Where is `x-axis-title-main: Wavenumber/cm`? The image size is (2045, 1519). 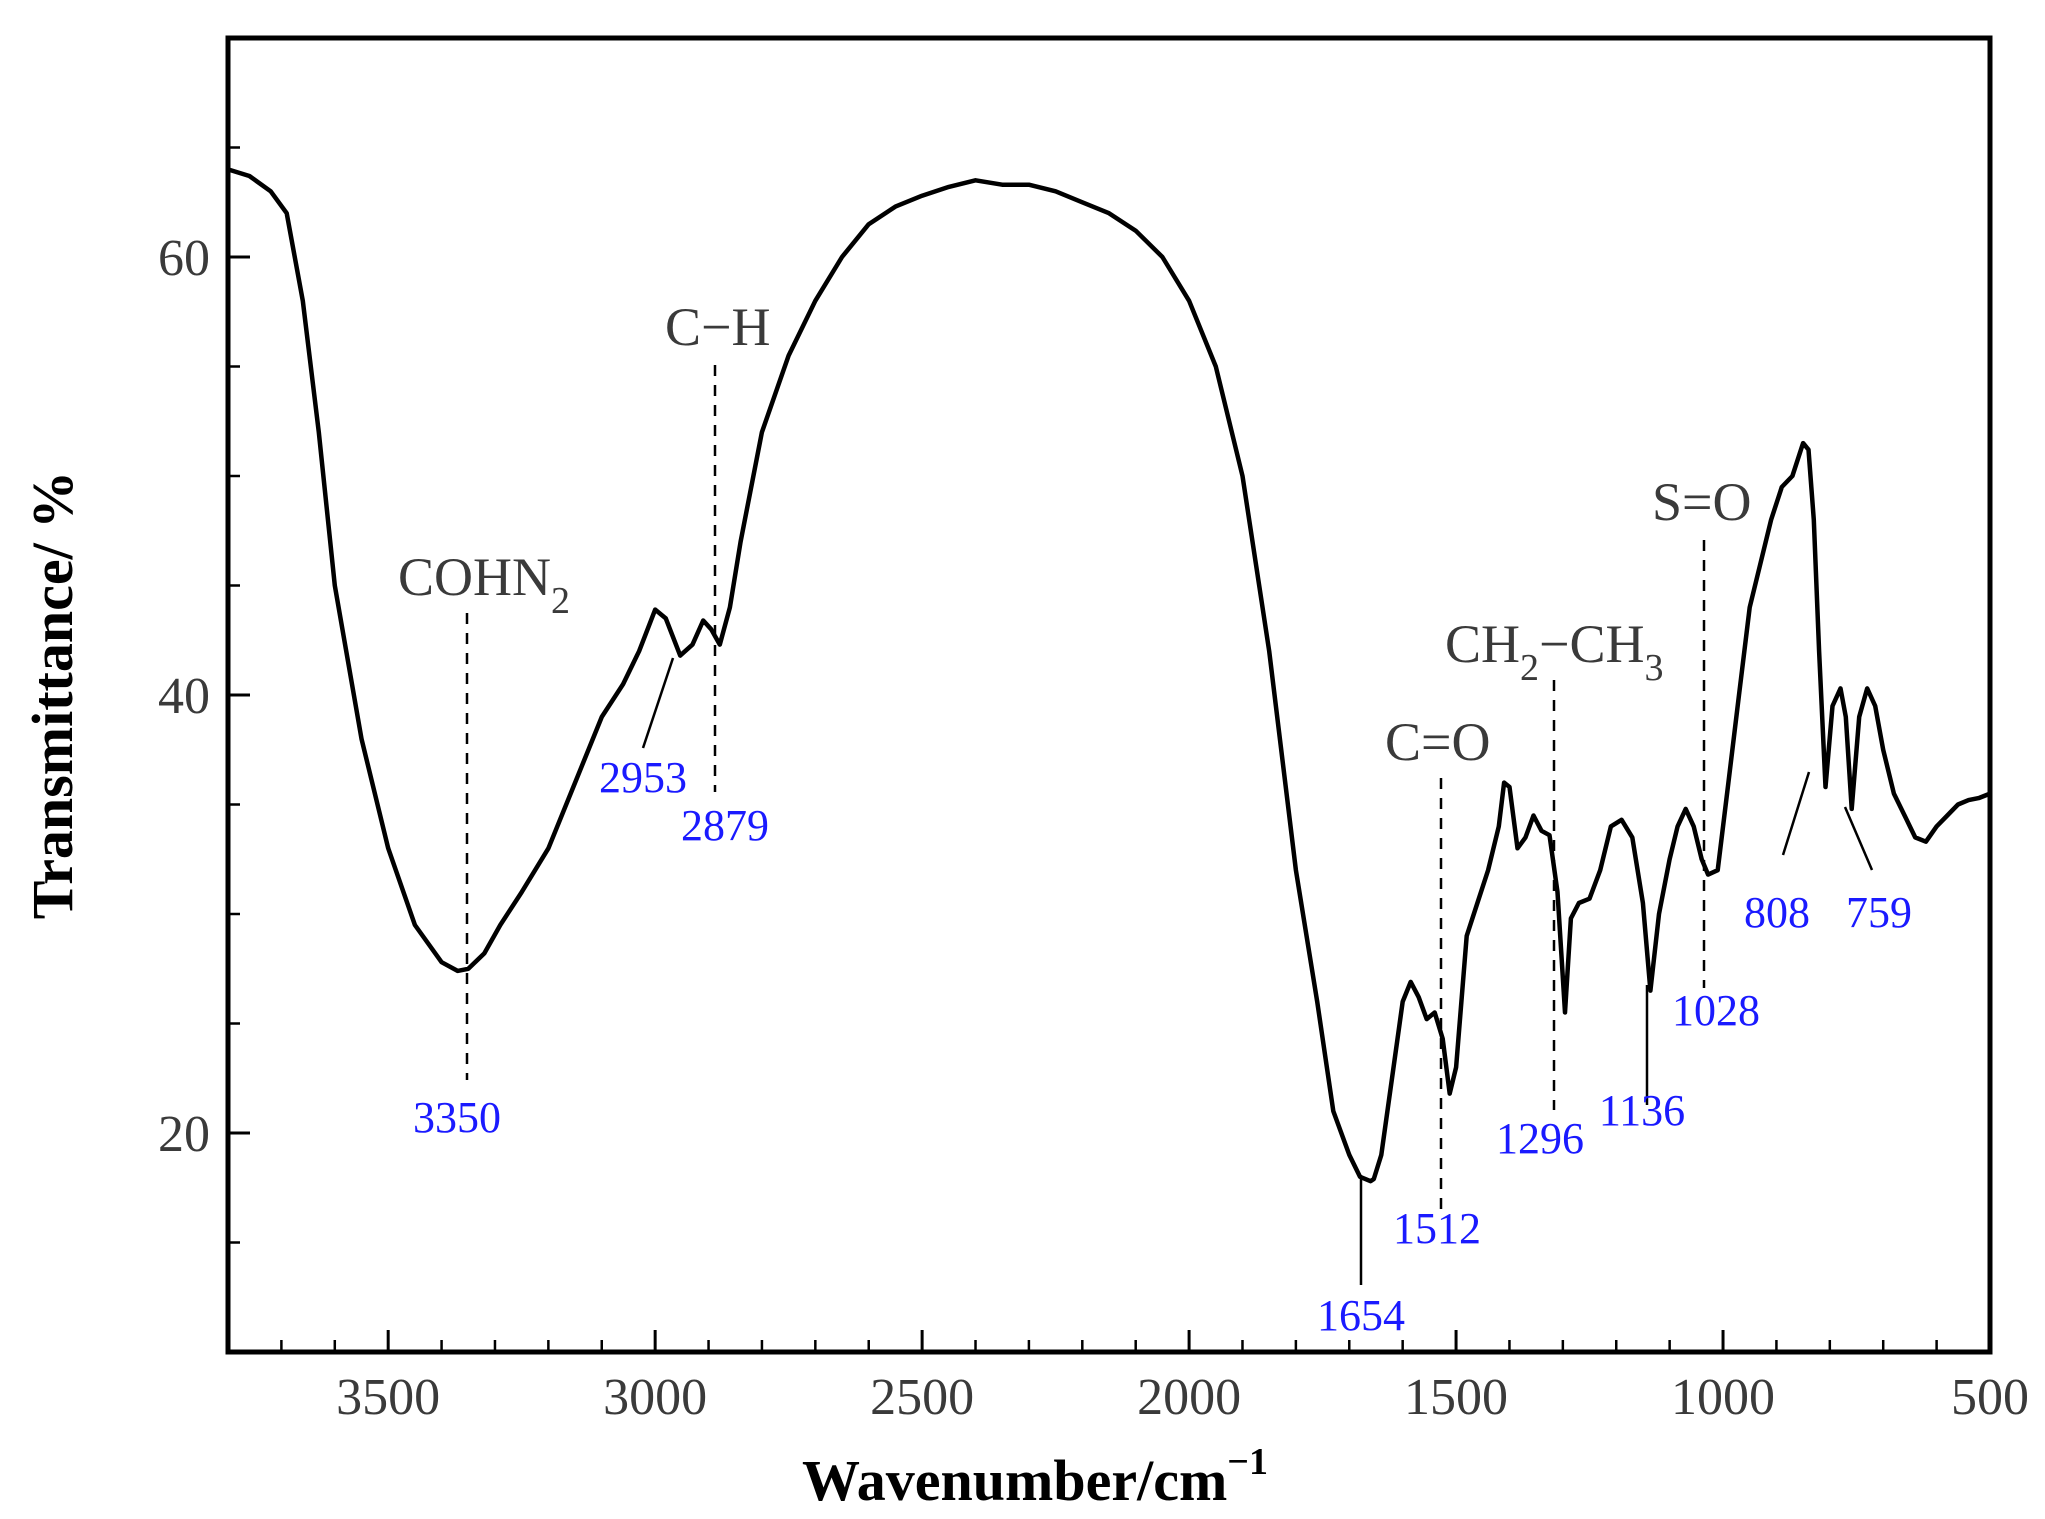
x-axis-title-main: Wavenumber/cm is located at coordinates (1014, 1480).